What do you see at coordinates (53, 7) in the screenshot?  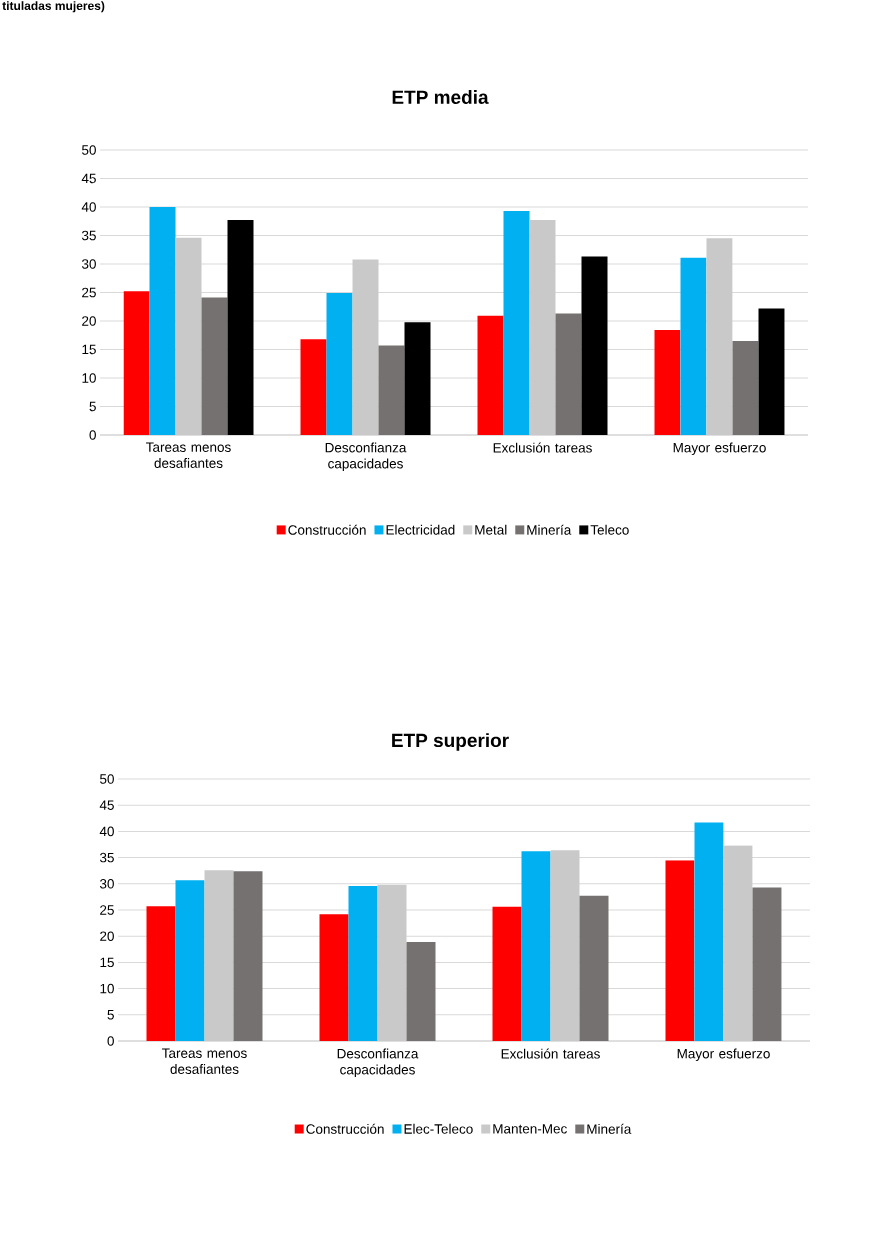 I see `text: tituladas mujeres)` at bounding box center [53, 7].